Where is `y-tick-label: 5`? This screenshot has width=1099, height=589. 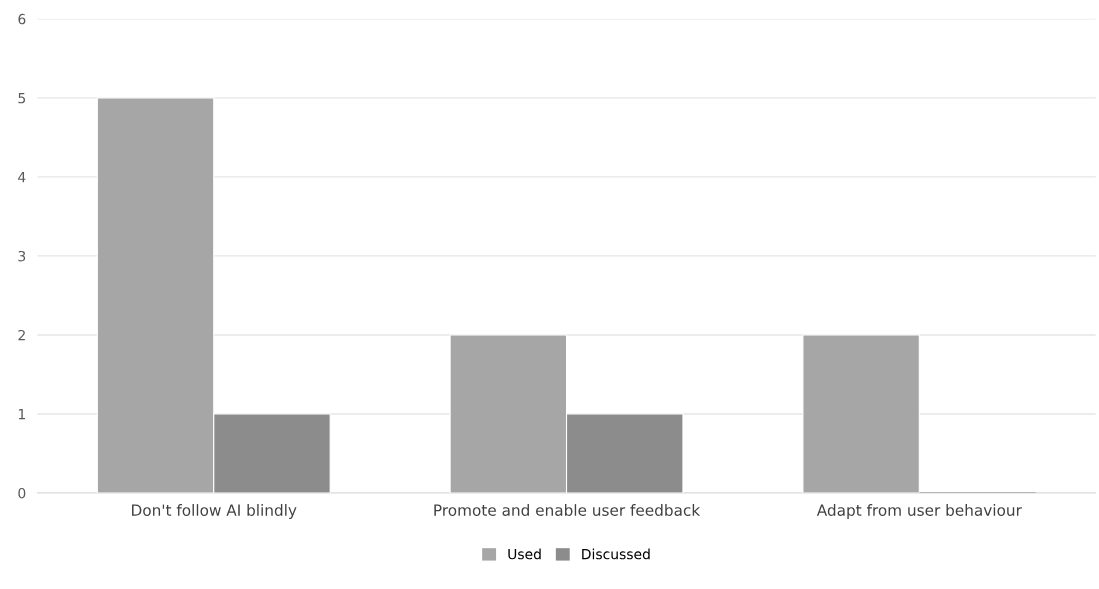
y-tick-label: 5 is located at coordinates (22, 98).